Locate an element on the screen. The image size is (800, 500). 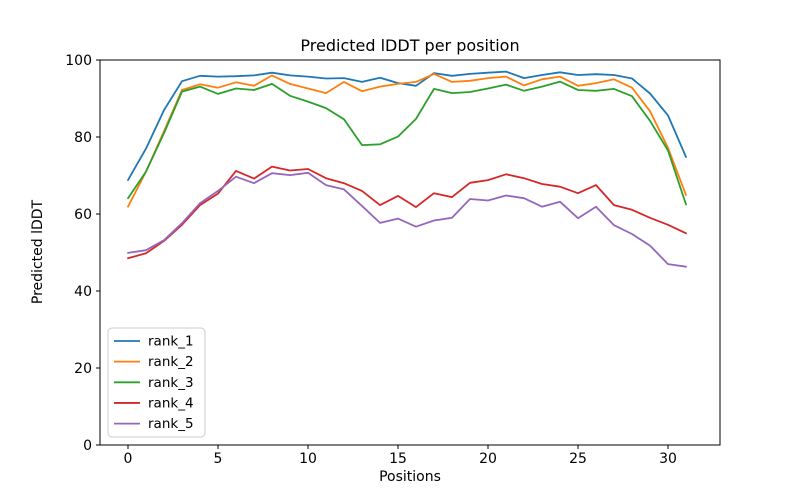
legend-label-rank_5: rank_5 is located at coordinates (171, 424).